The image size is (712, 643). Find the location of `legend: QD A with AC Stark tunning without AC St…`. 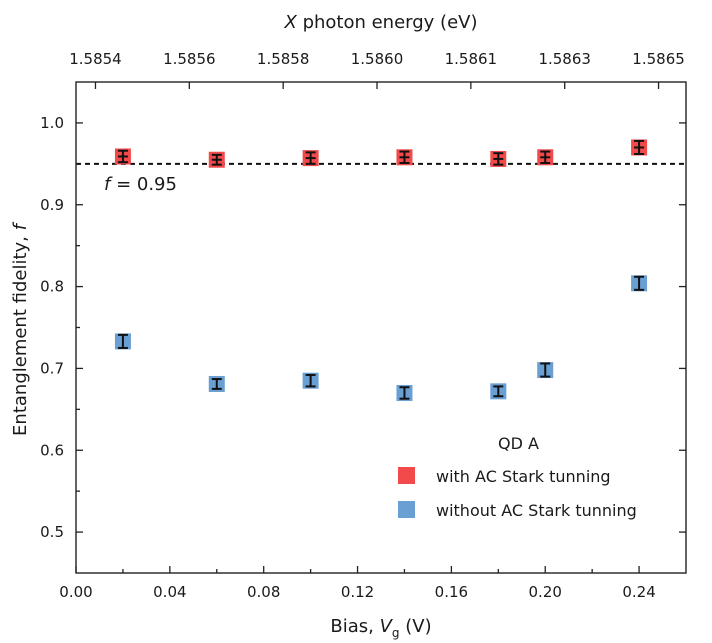

legend: QD A with AC Stark tunning without AC St… is located at coordinates (517, 477).